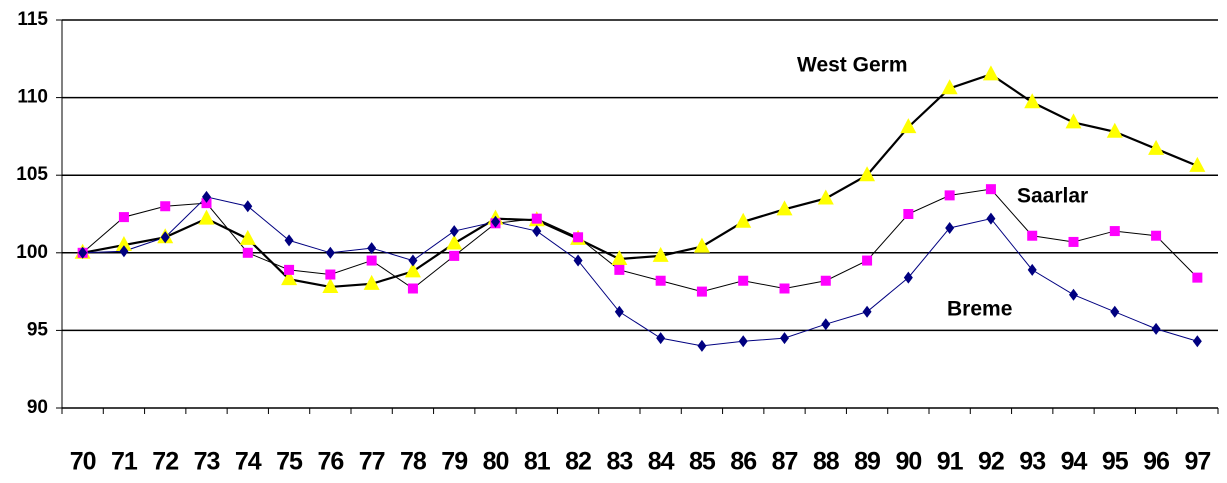  Describe the element at coordinates (496, 462) in the screenshot. I see `x-tick-label: 80` at that location.